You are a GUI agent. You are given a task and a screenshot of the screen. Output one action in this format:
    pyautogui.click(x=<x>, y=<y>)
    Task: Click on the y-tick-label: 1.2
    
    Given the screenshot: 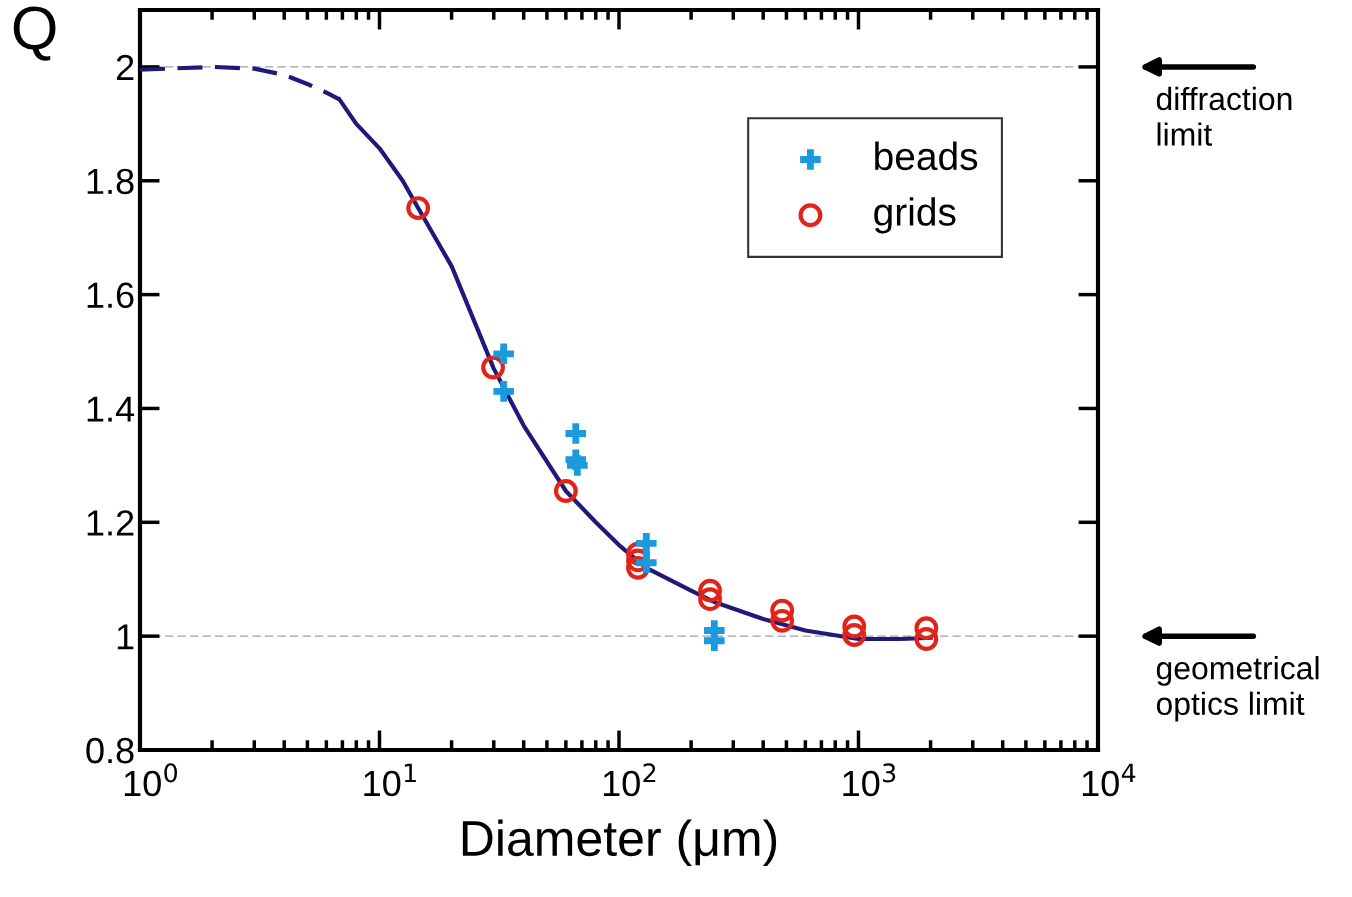 What is the action you would take?
    pyautogui.click(x=110, y=523)
    